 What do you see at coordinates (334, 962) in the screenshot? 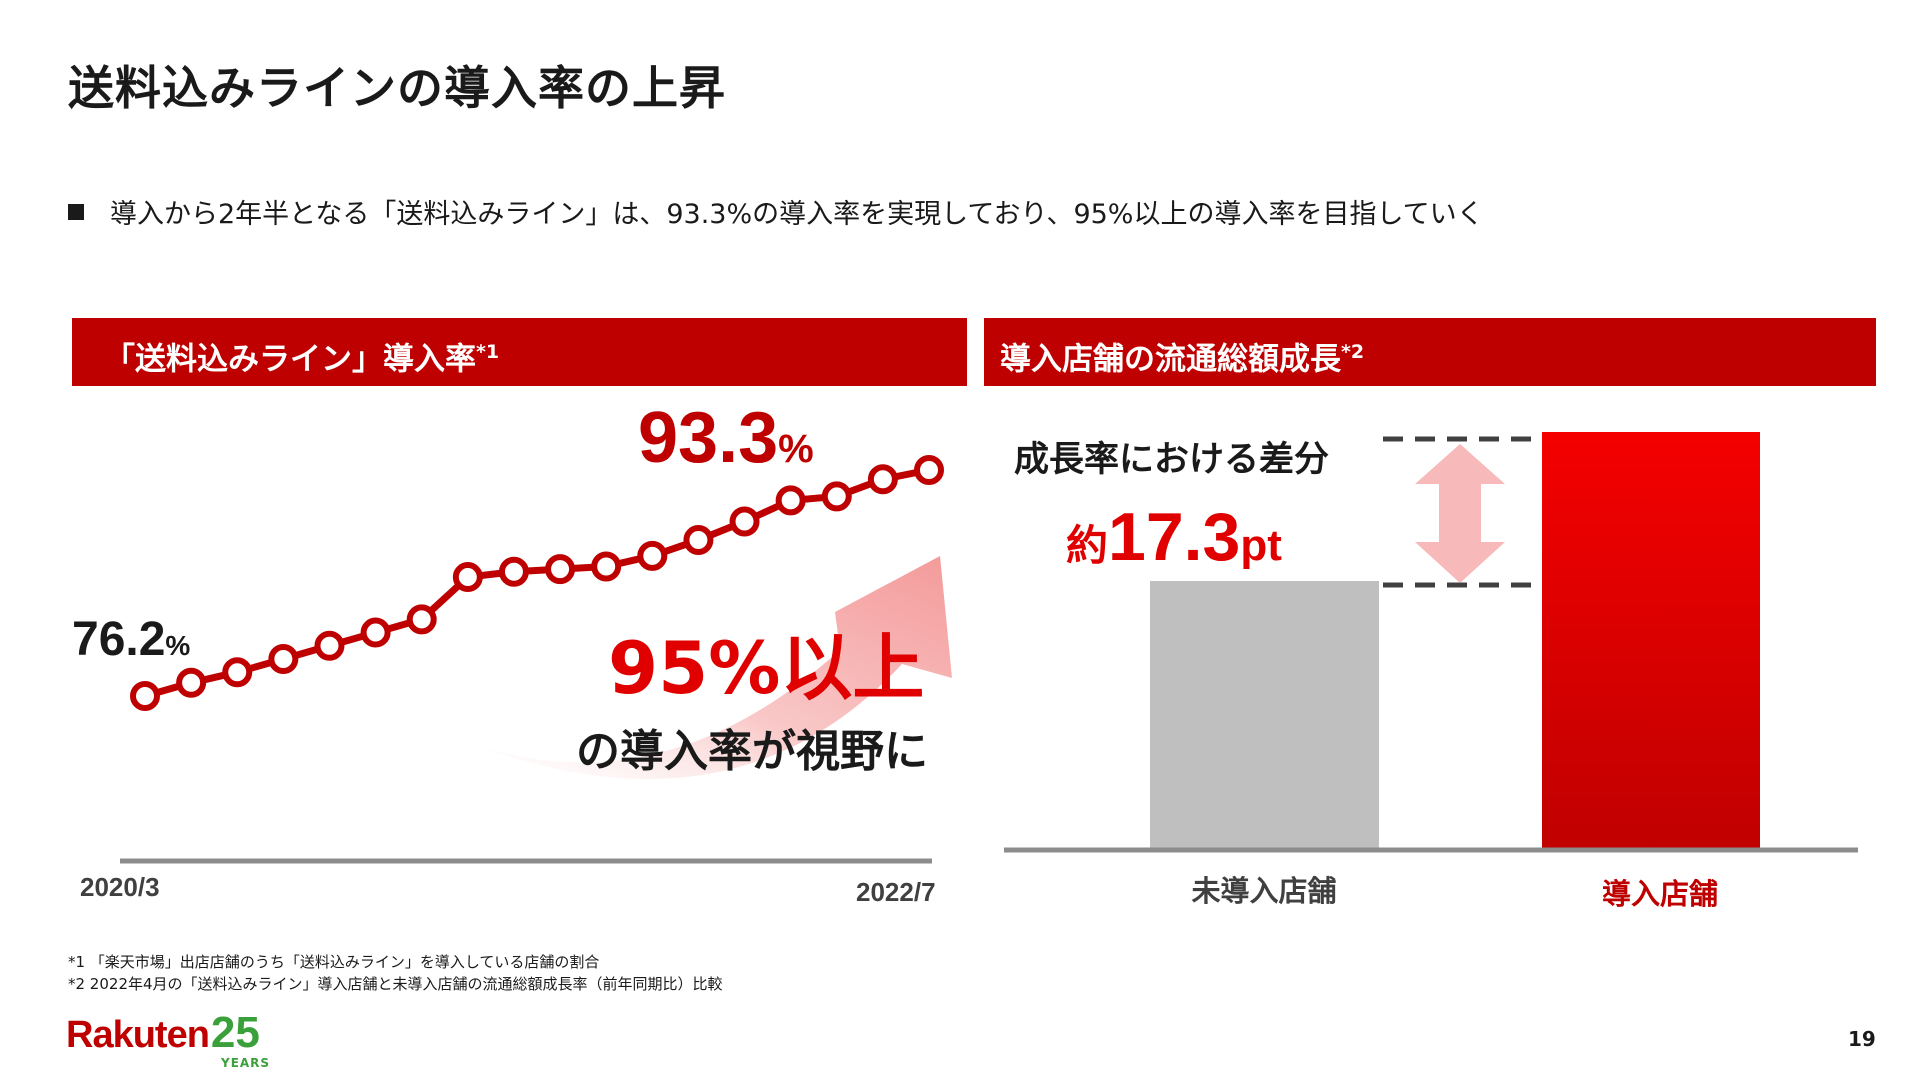
I see `footnote-1: *1 「楽天市場」出店店舗のうち「送料込みライン」を導入している店舗の割合` at bounding box center [334, 962].